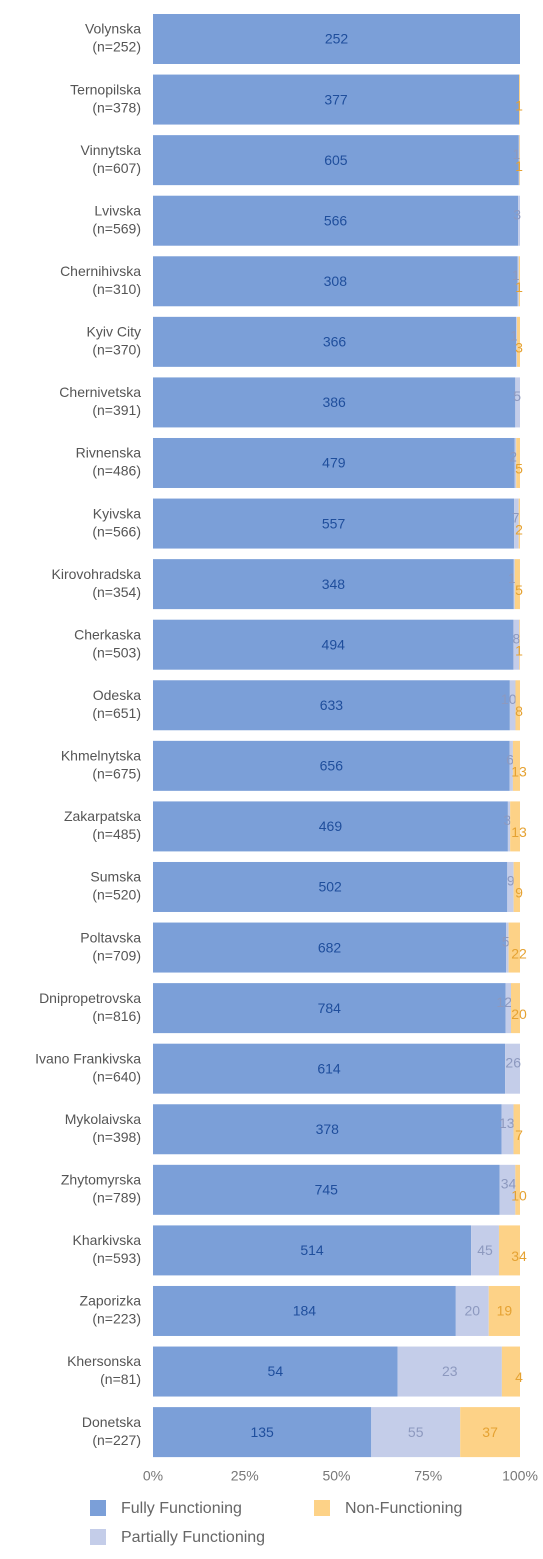 Image resolution: width=543 pixels, height=1559 pixels. I want to click on data-label: 633, so click(332, 705).